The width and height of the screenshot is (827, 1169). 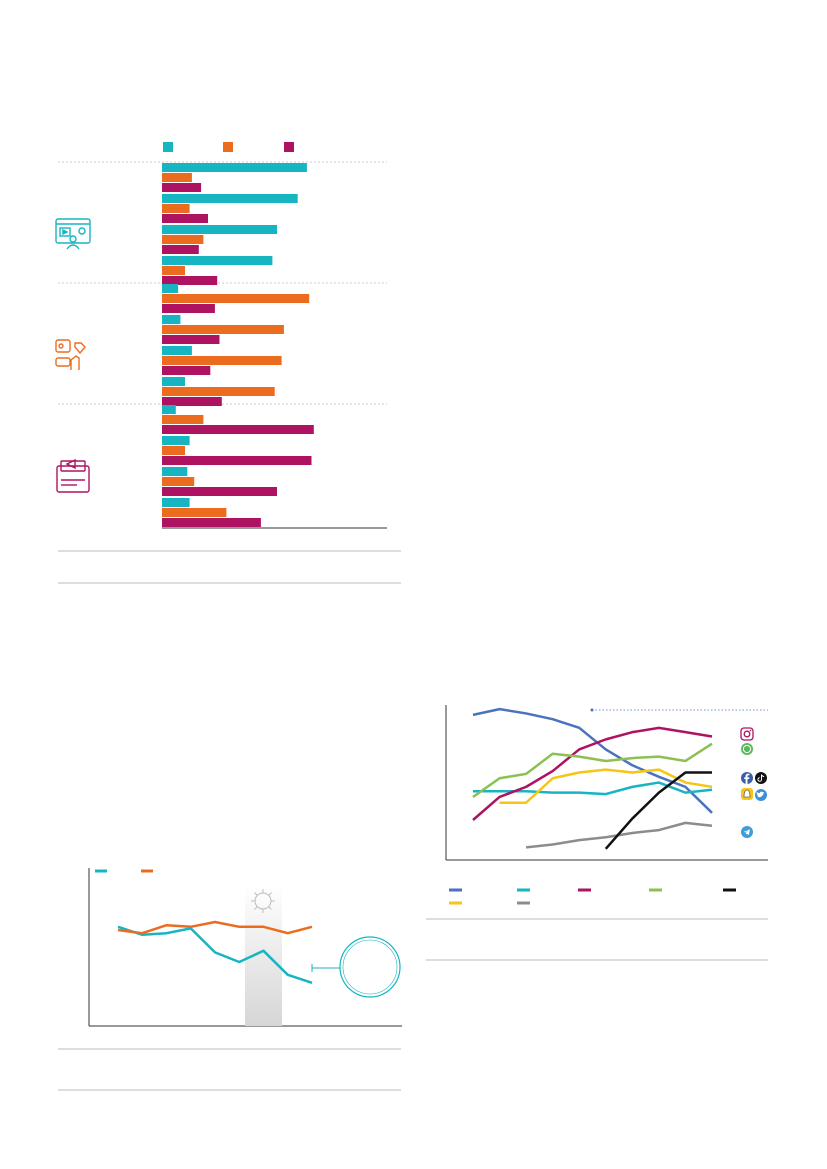 I want to click on trend-line-chart, so click(x=230, y=979).